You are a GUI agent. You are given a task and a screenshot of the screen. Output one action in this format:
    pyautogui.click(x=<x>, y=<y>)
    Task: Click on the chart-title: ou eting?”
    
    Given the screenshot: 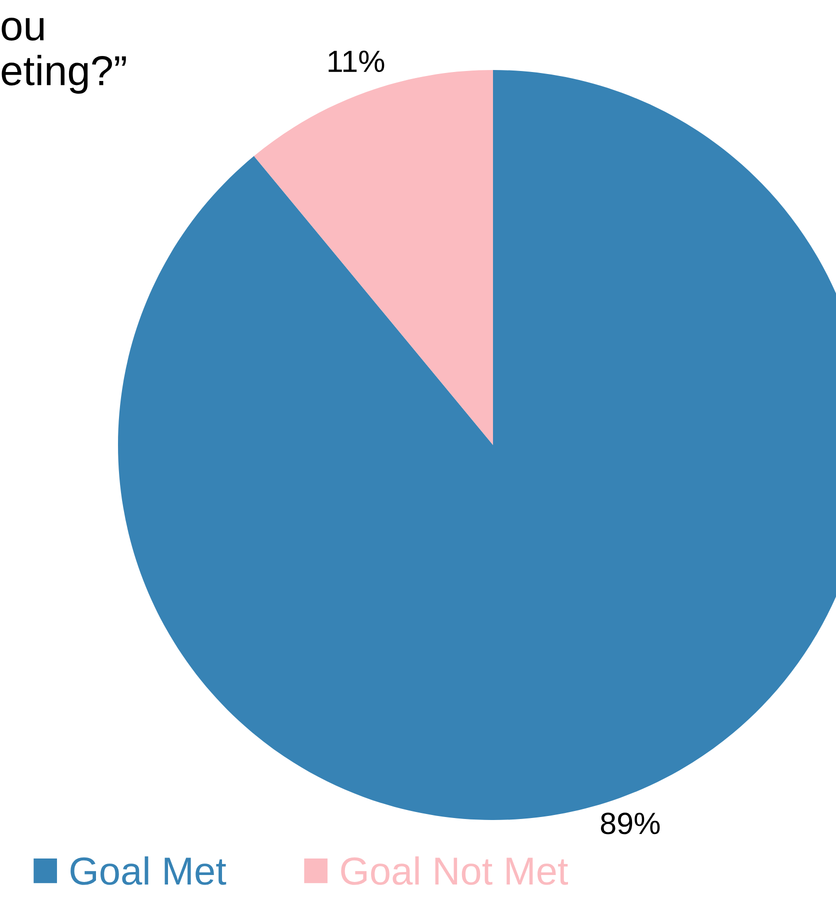 What is the action you would take?
    pyautogui.click(x=64, y=56)
    